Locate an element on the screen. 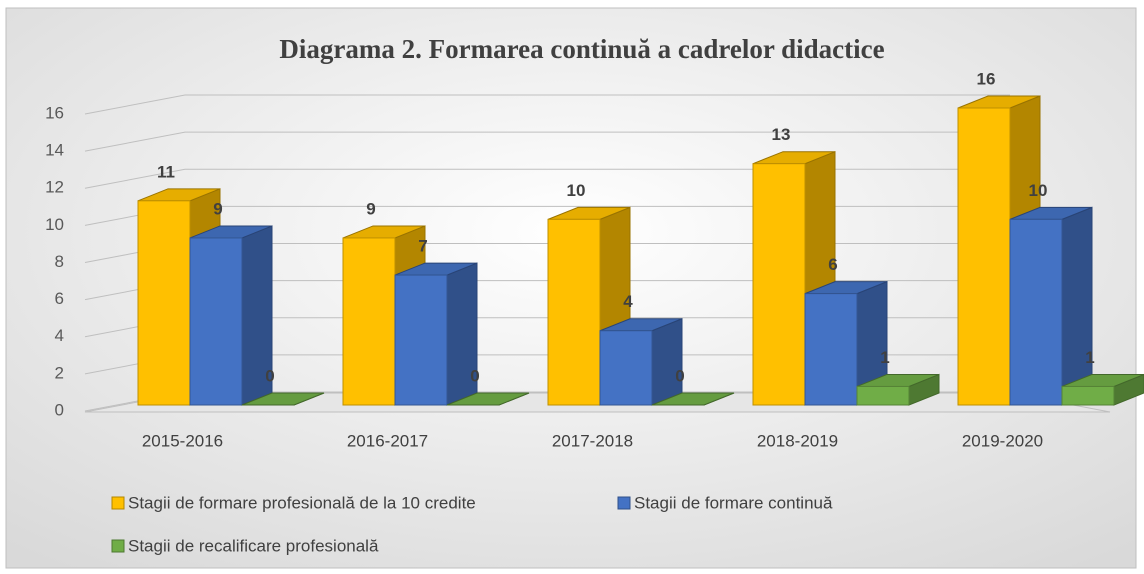  data-label: 16 is located at coordinates (986, 78).